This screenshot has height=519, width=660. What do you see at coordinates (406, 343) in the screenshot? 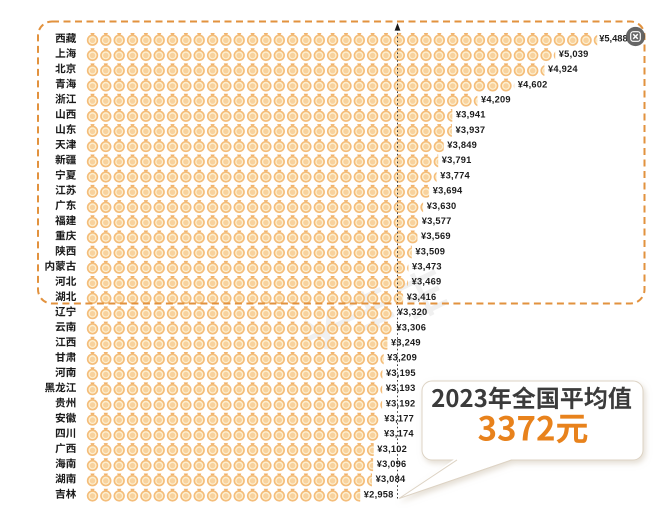
I see `svg-text: ¥3,249` at bounding box center [406, 343].